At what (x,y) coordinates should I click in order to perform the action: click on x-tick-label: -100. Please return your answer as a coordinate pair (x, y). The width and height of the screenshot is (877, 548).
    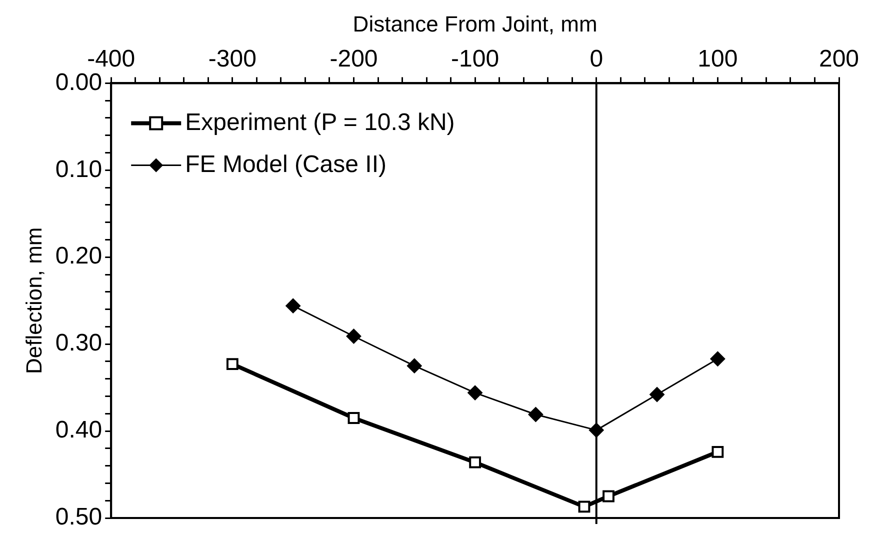
    Looking at the image, I should click on (475, 58).